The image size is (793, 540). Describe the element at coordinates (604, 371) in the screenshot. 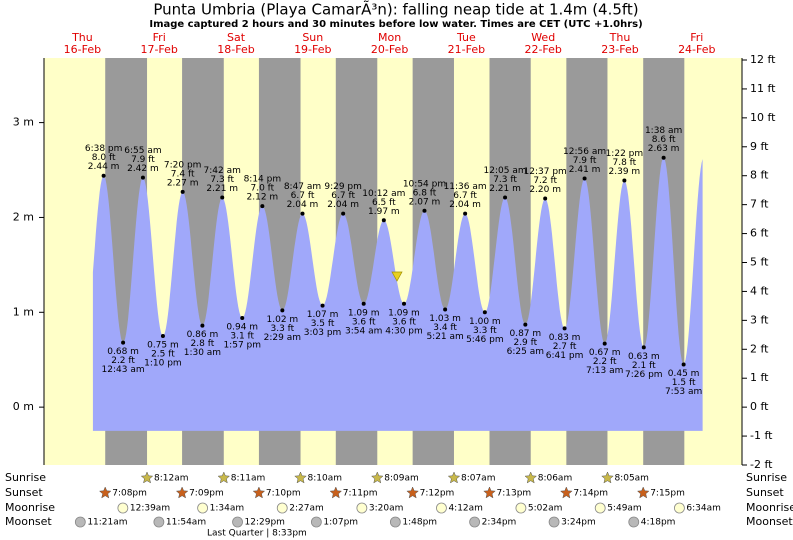

I see `low-tide-label: 7:13 am` at that location.